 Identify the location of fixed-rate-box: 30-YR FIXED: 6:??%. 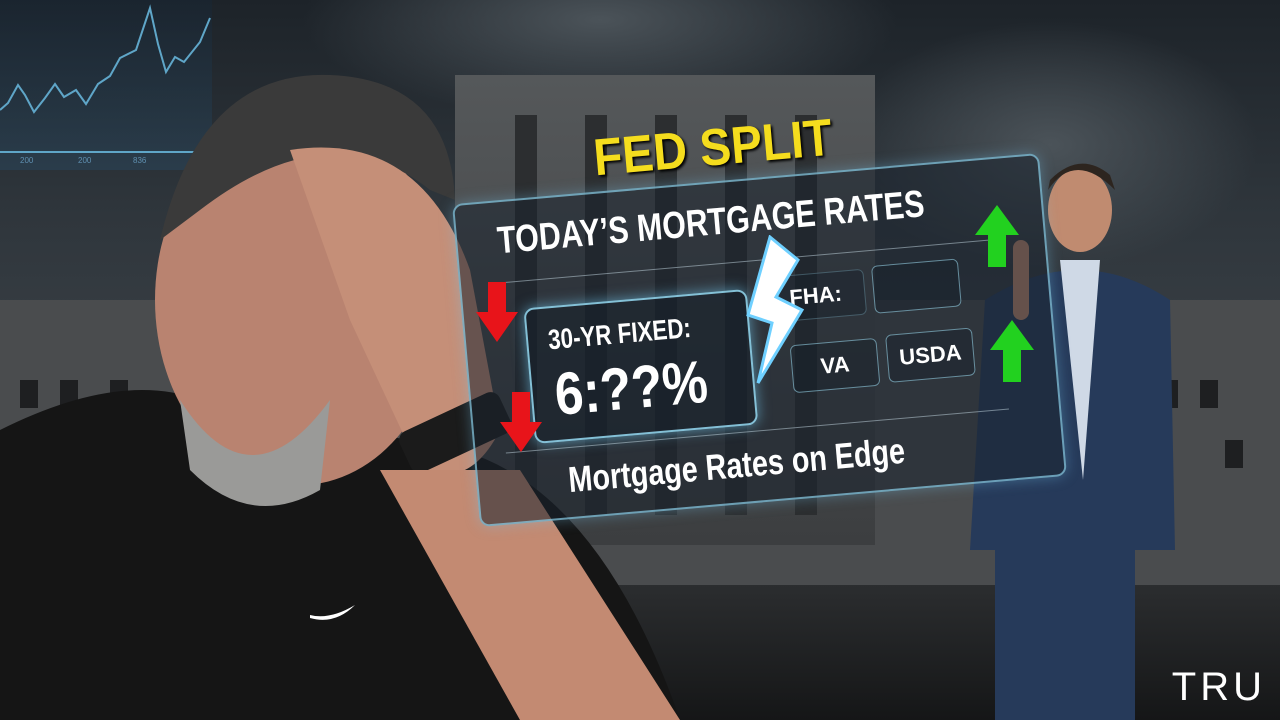
(641, 366).